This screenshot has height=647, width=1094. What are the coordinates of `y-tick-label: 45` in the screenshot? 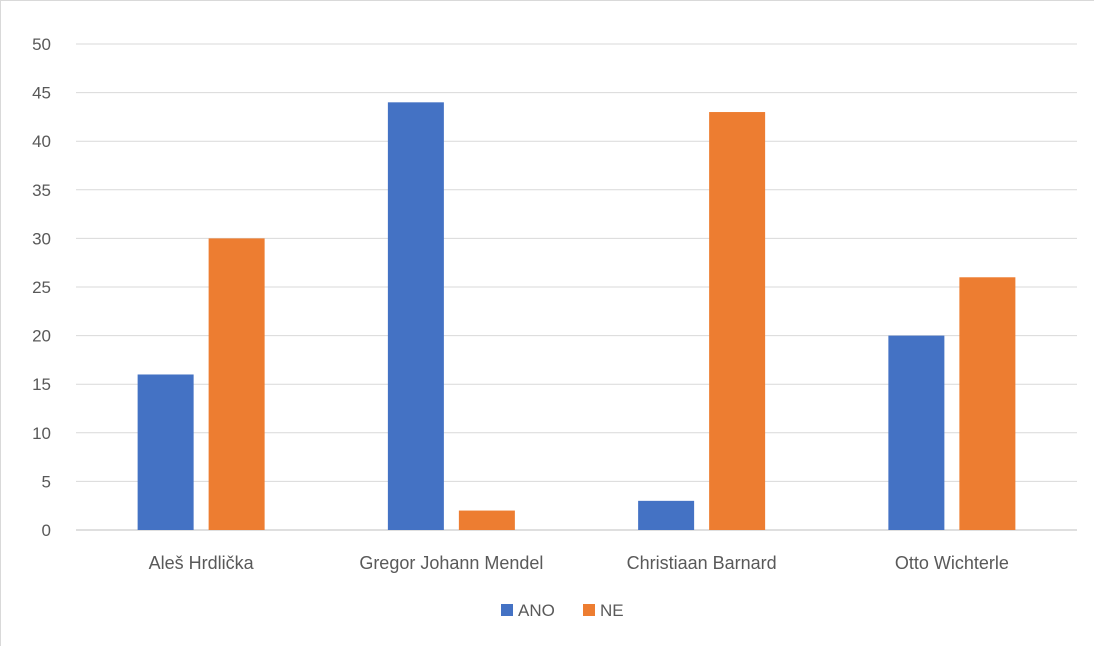 It's located at (41, 93).